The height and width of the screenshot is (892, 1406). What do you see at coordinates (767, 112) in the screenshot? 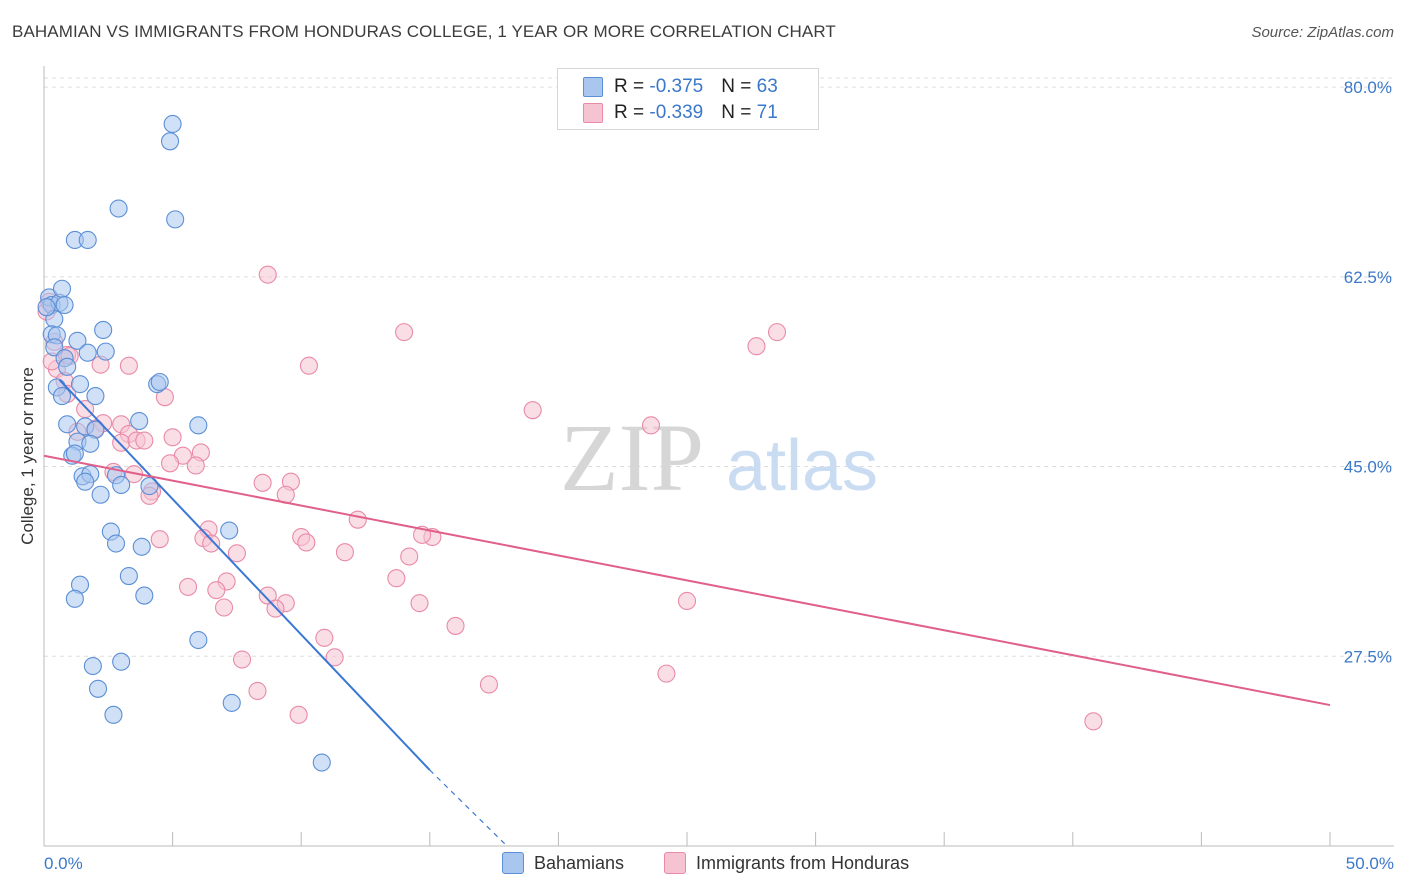
I see `legend-pink-n-value: 71` at bounding box center [767, 112].